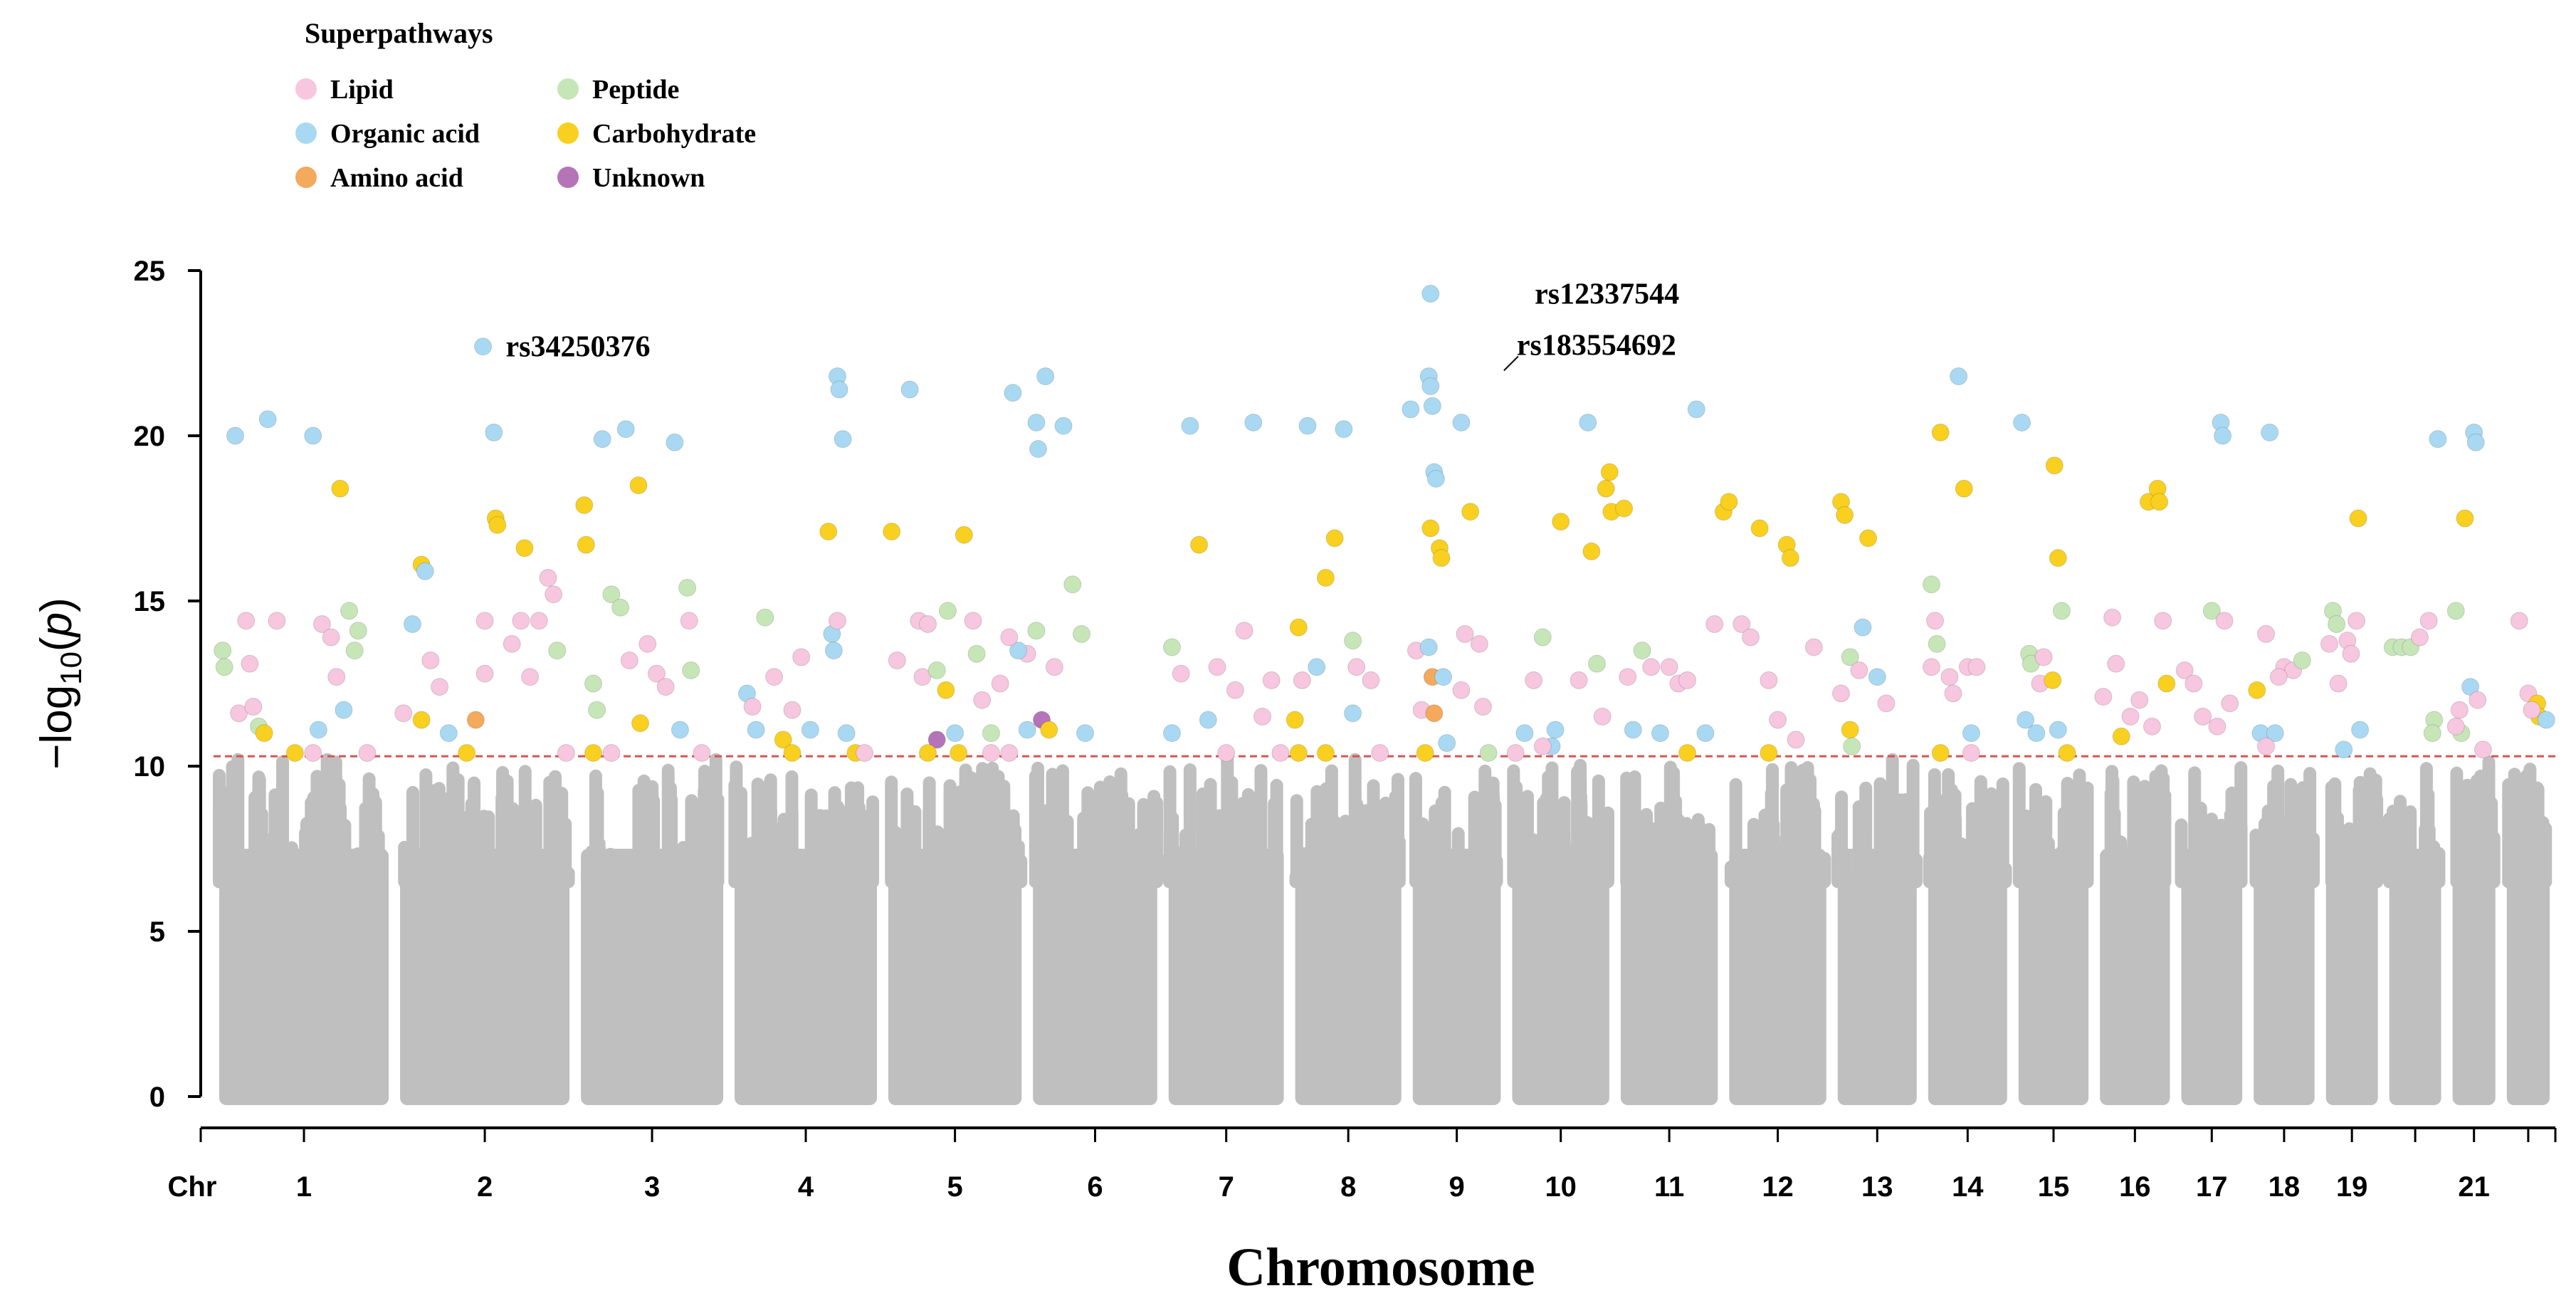 The height and width of the screenshot is (1313, 2576). What do you see at coordinates (1226, 1187) in the screenshot?
I see `x-tick-label: 7` at bounding box center [1226, 1187].